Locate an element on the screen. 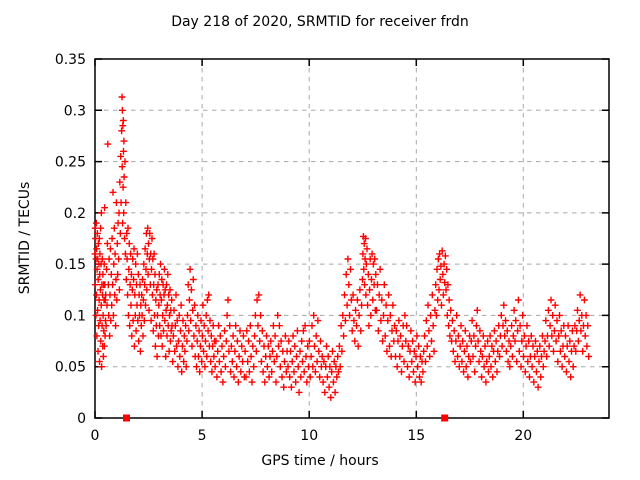 This screenshot has width=640, height=480. y-tick-label: 0.25 is located at coordinates (70, 163).